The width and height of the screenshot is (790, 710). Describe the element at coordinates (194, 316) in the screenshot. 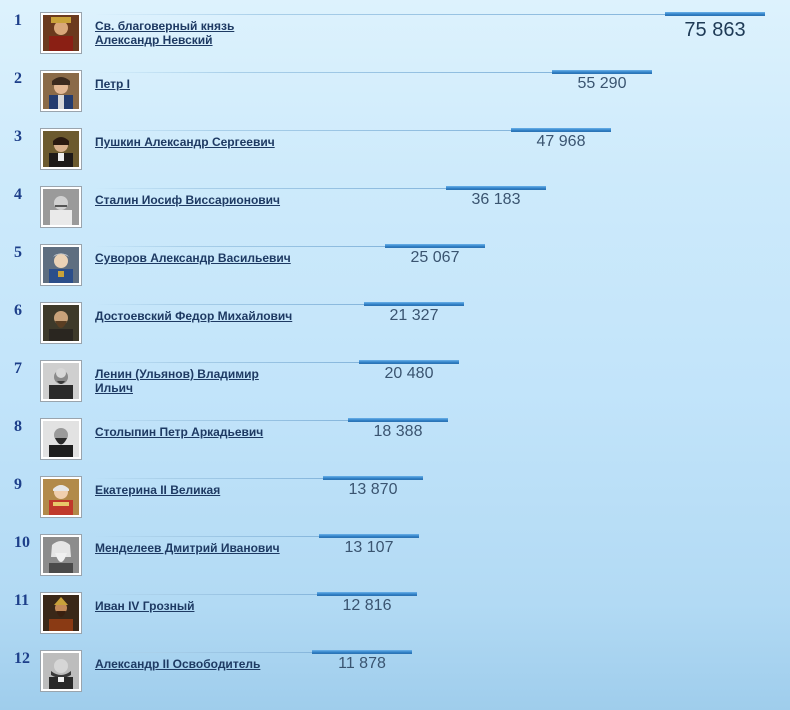

I see `person-name-link: Достоевский Федор Михайлович` at that location.